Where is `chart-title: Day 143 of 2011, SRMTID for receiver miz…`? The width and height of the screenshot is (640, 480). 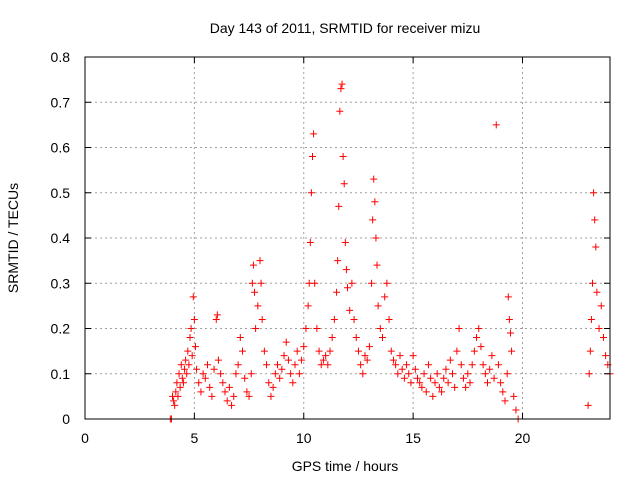 chart-title: Day 143 of 2011, SRMTID for receiver miz… is located at coordinates (345, 28).